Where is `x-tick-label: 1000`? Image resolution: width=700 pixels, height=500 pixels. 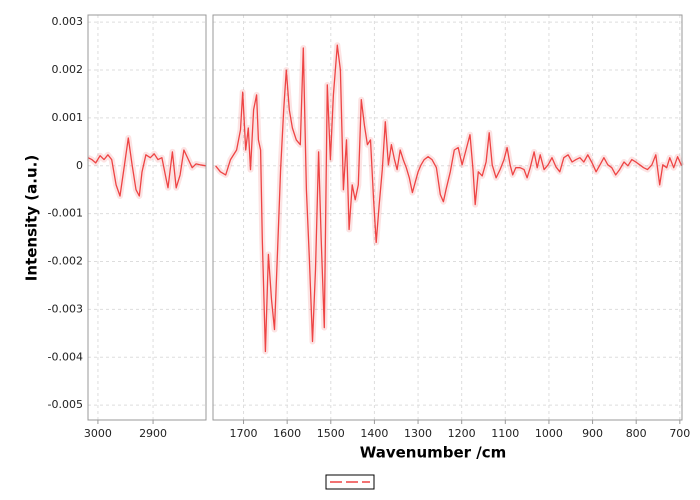 x-tick-label: 1000 is located at coordinates (549, 433).